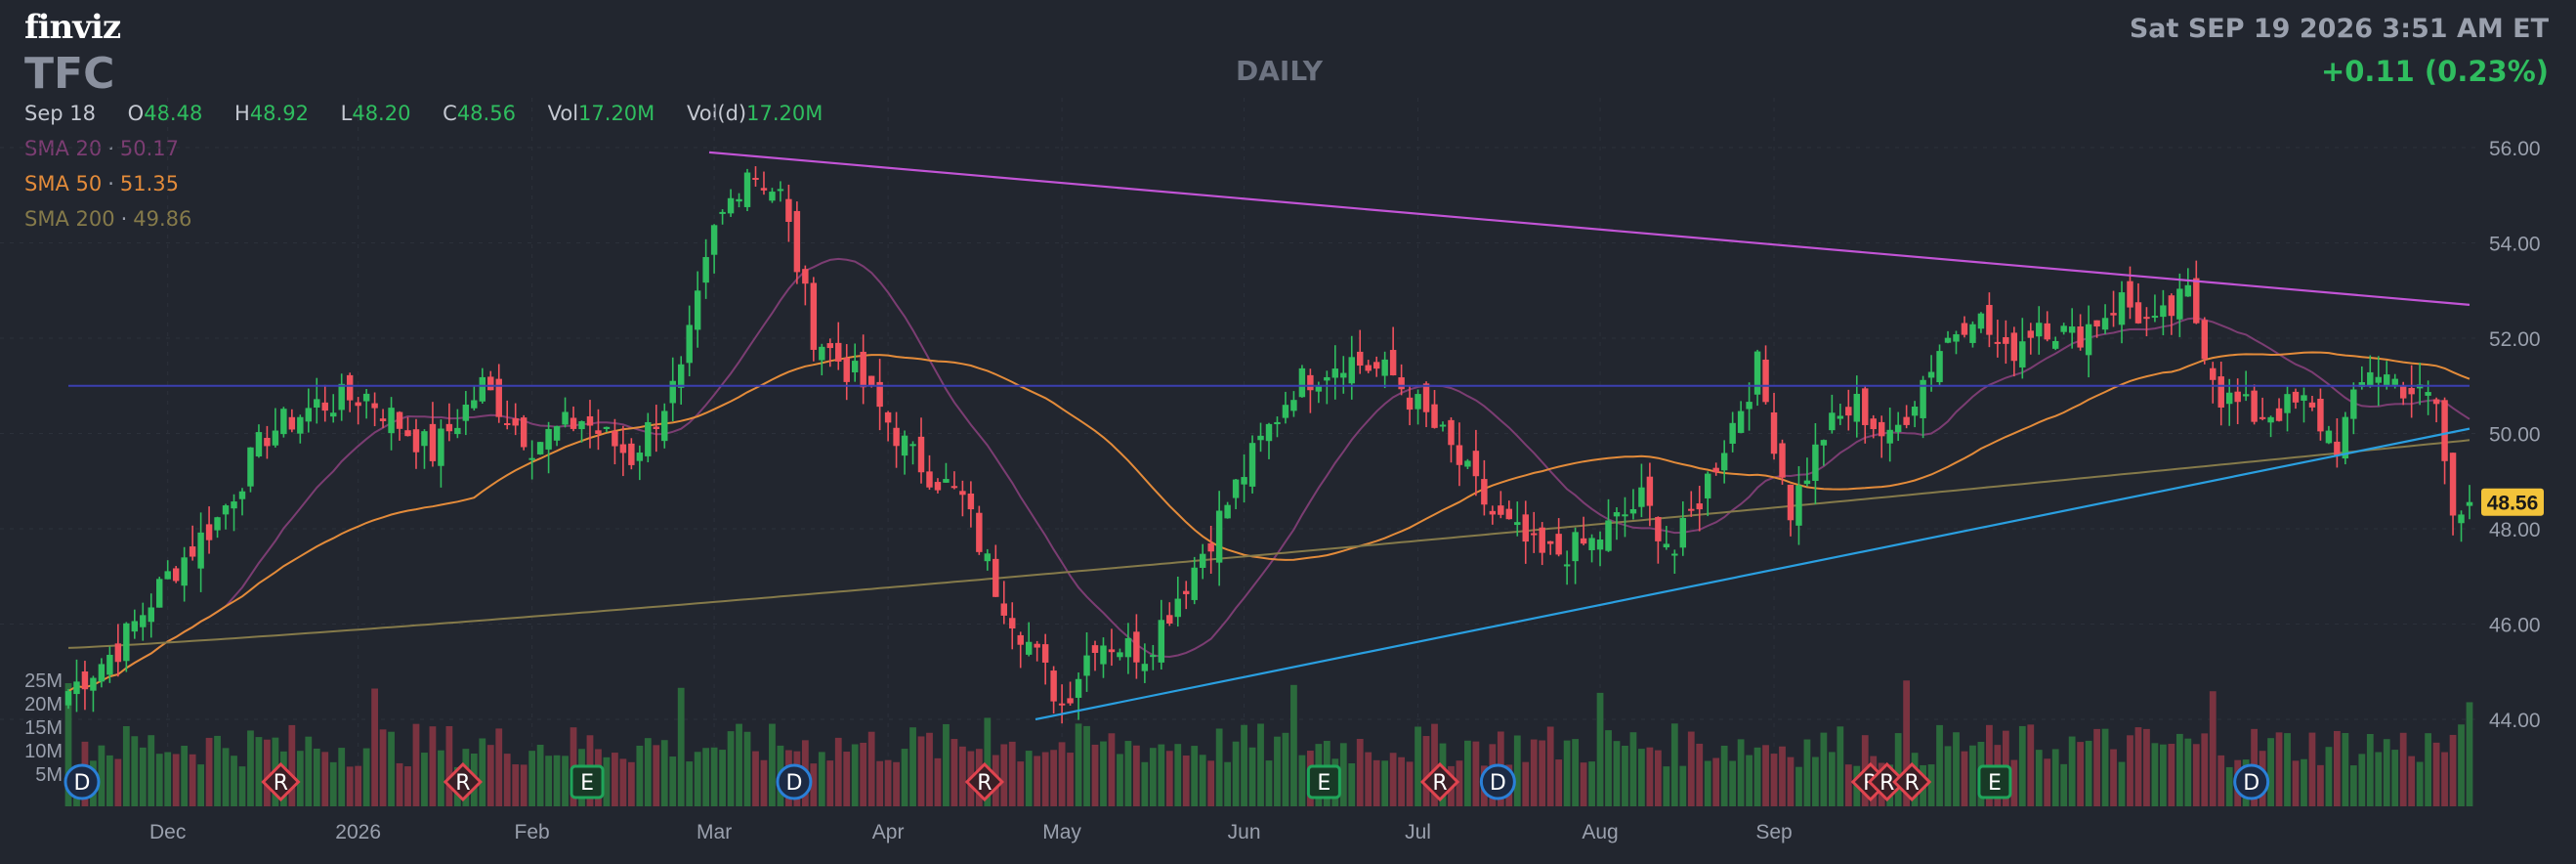 Image resolution: width=2576 pixels, height=864 pixels. What do you see at coordinates (486, 113) in the screenshot?
I see `close-value: 48.56` at bounding box center [486, 113].